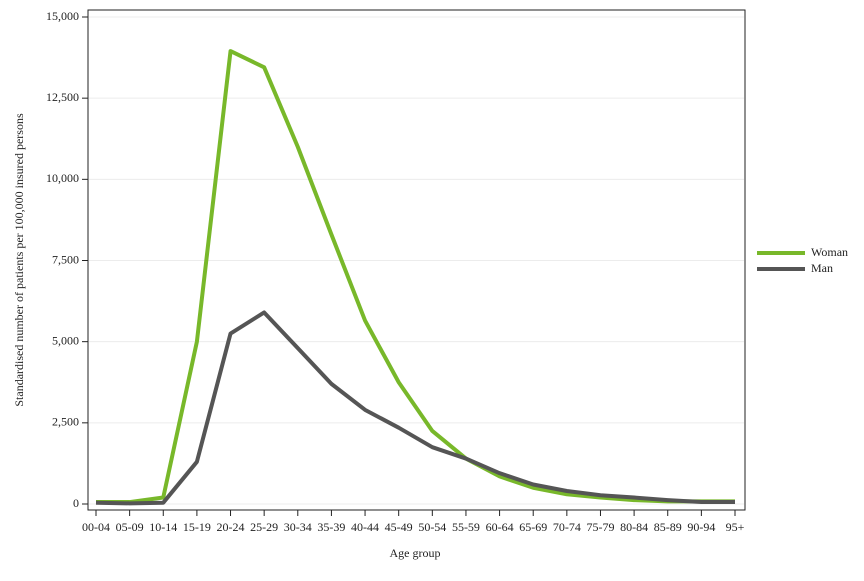  I want to click on x-tick-label: 60-64, so click(500, 527).